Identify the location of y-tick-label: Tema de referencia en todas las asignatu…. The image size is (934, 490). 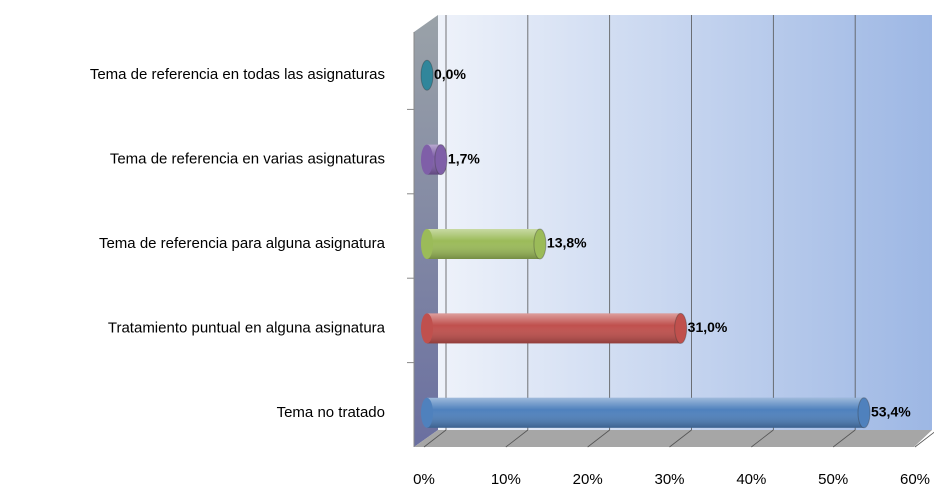
(237, 74).